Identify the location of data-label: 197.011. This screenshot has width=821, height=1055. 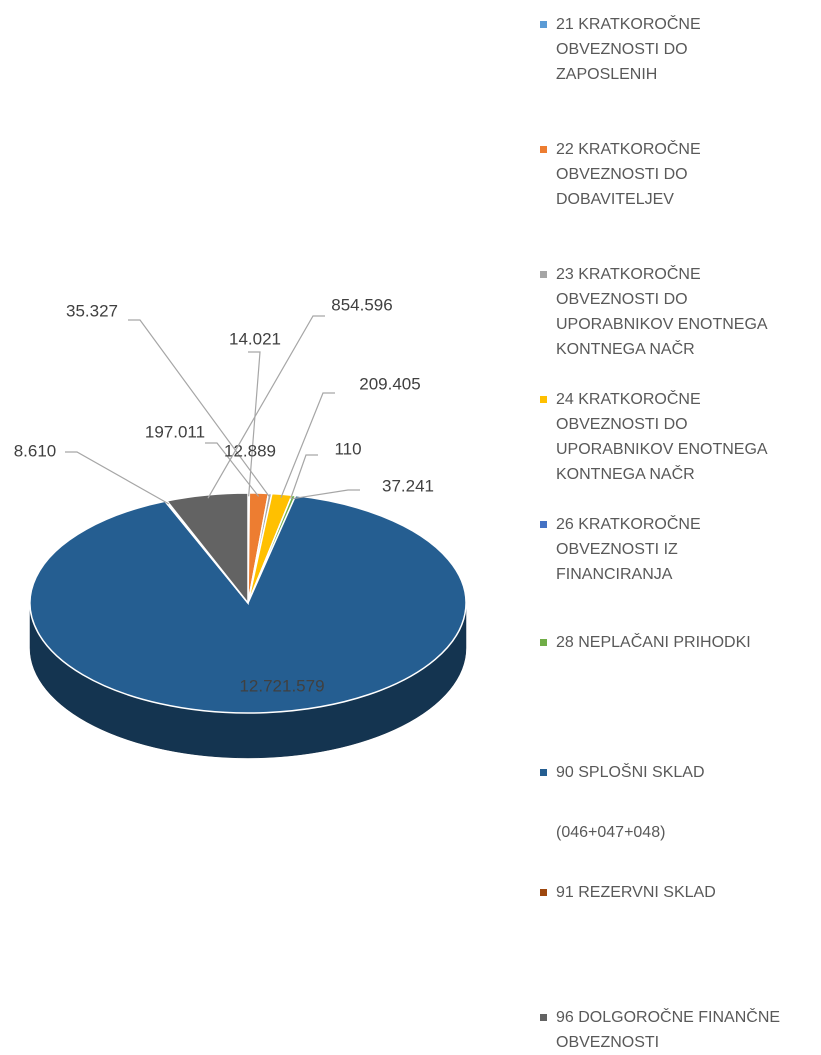
(175, 431).